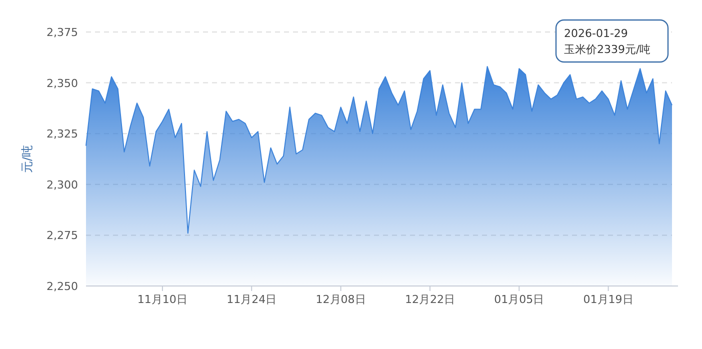 Image resolution: width=702 pixels, height=349 pixels. I want to click on x-tick-label: 12月08日, so click(341, 299).